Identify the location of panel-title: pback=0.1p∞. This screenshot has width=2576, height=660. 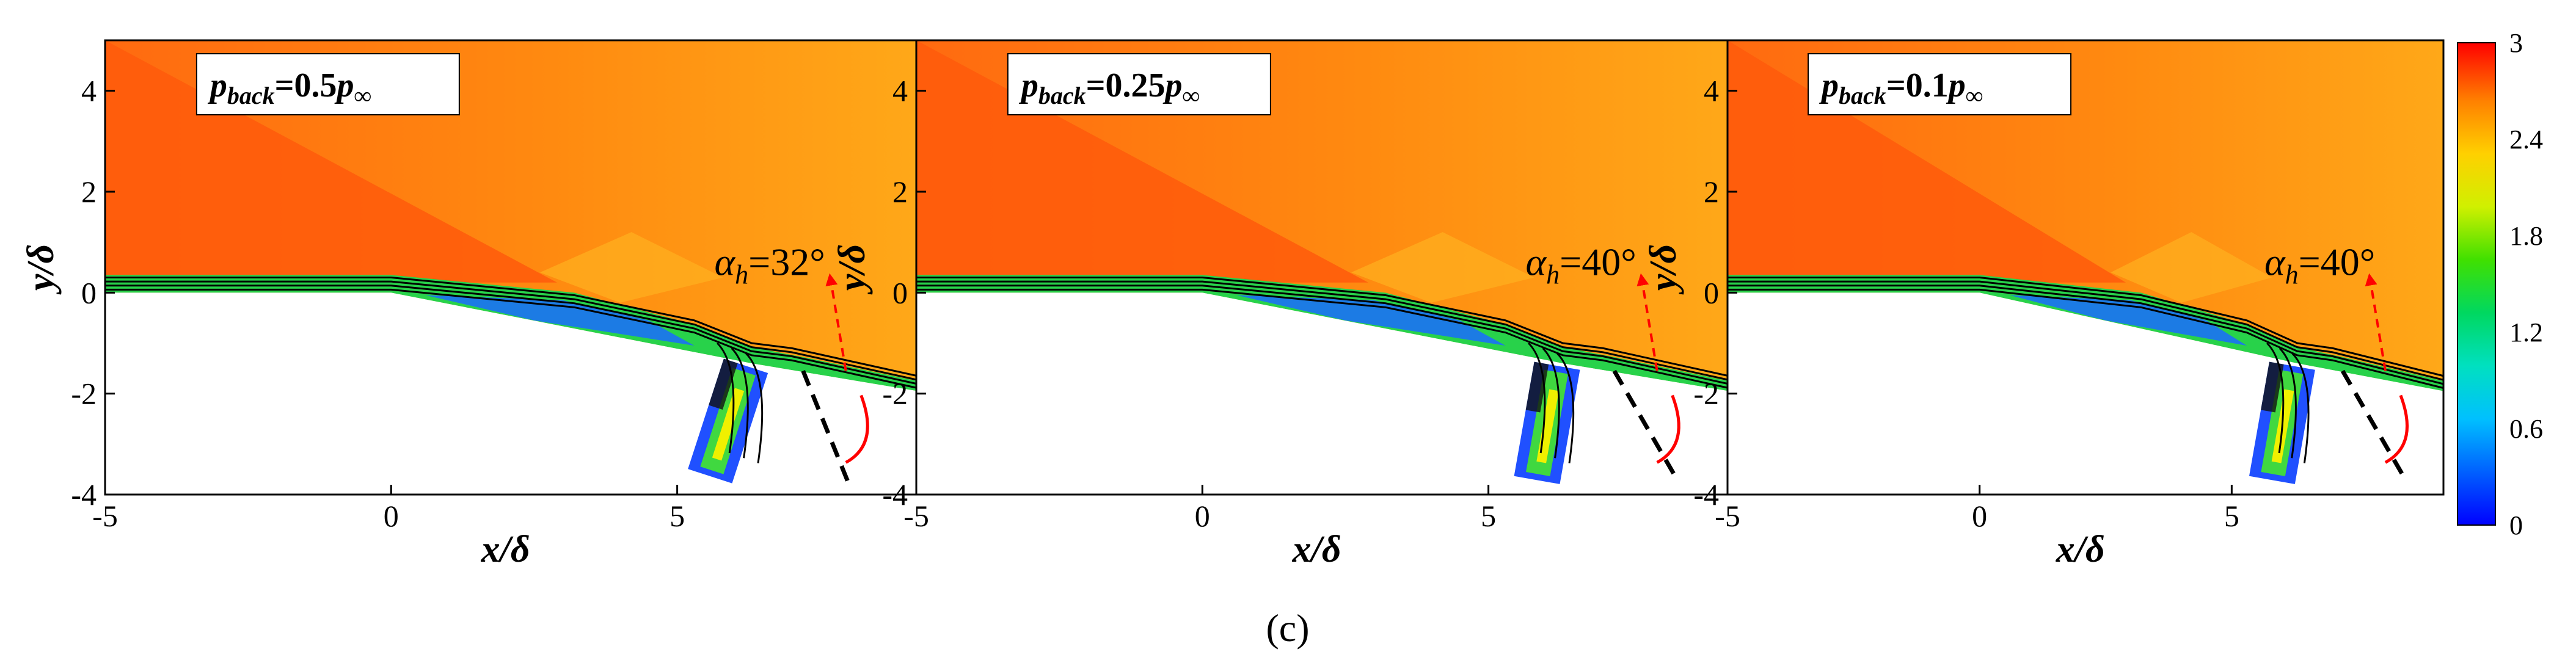
(1901, 88).